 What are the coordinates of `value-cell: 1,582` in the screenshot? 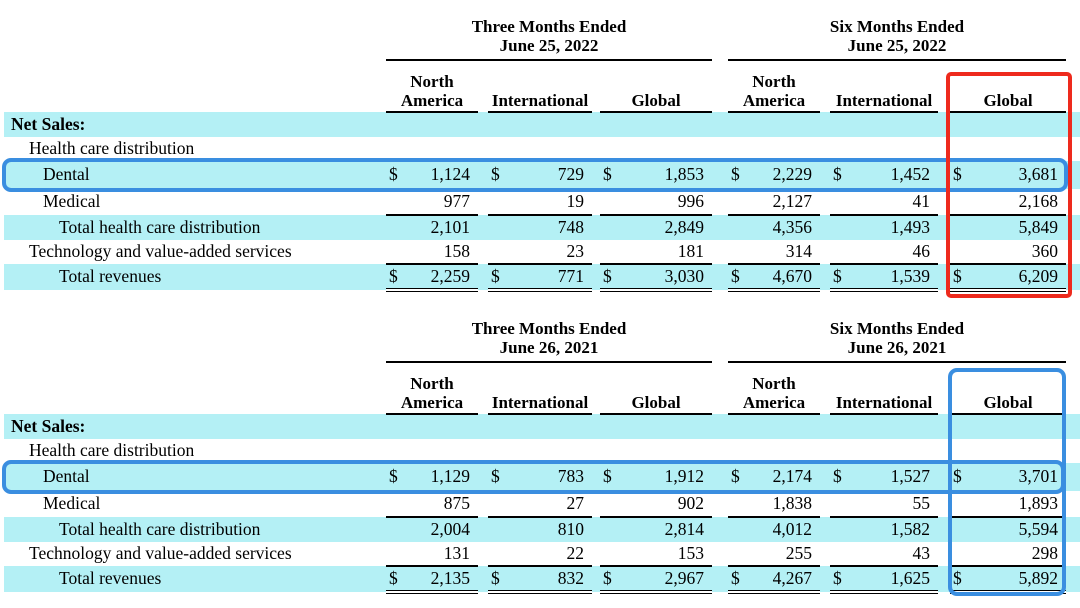 It's located at (884, 529).